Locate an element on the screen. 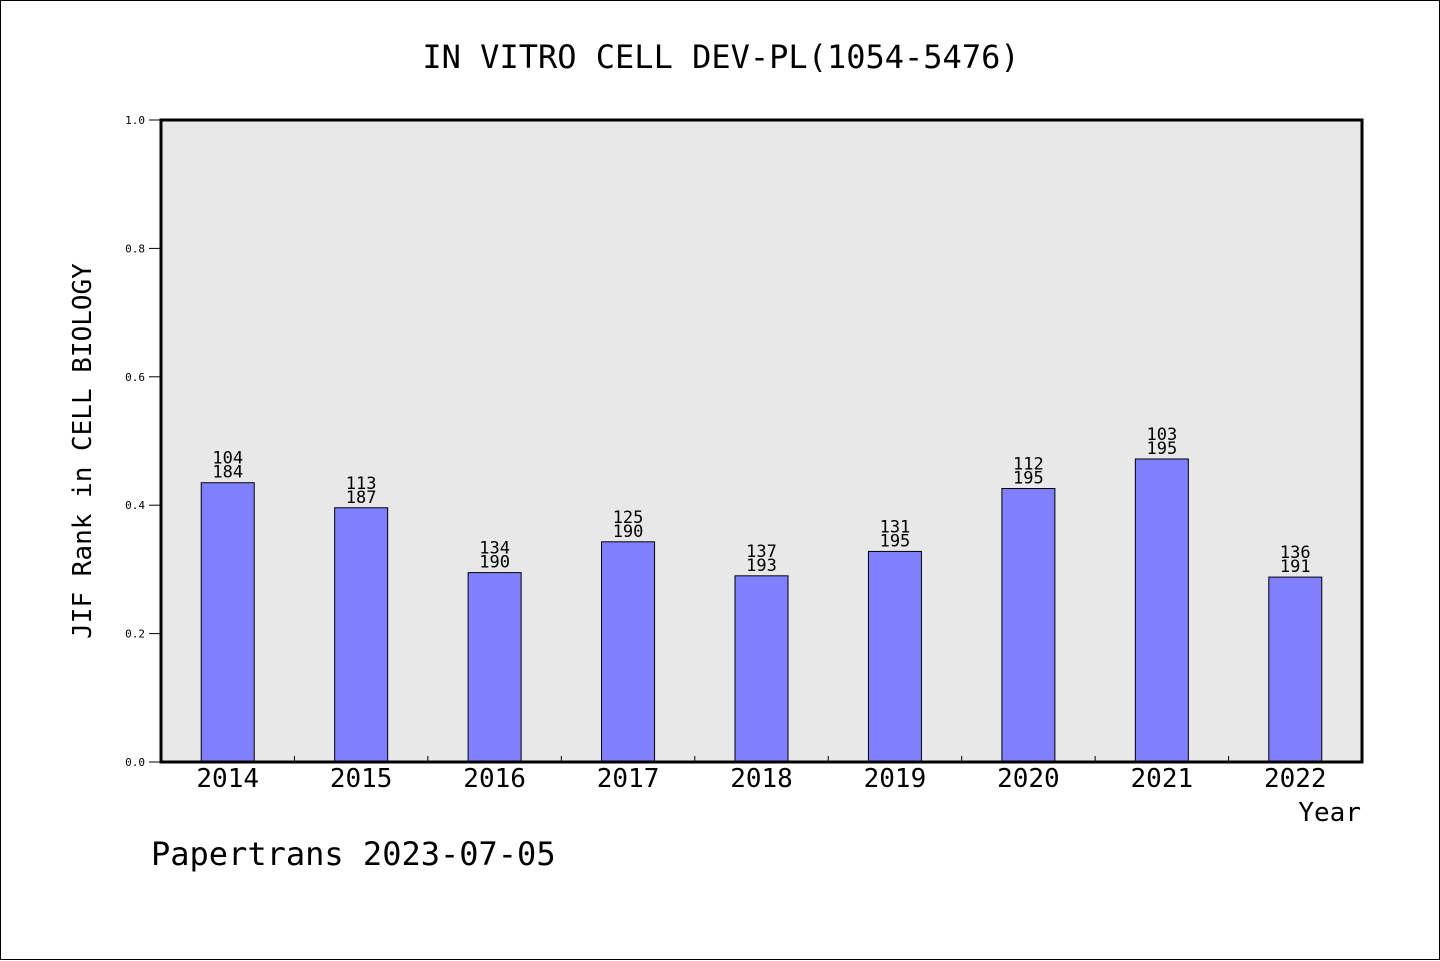 This screenshot has height=961, width=1440. x-tick-label-2014: 2014 is located at coordinates (227, 779).